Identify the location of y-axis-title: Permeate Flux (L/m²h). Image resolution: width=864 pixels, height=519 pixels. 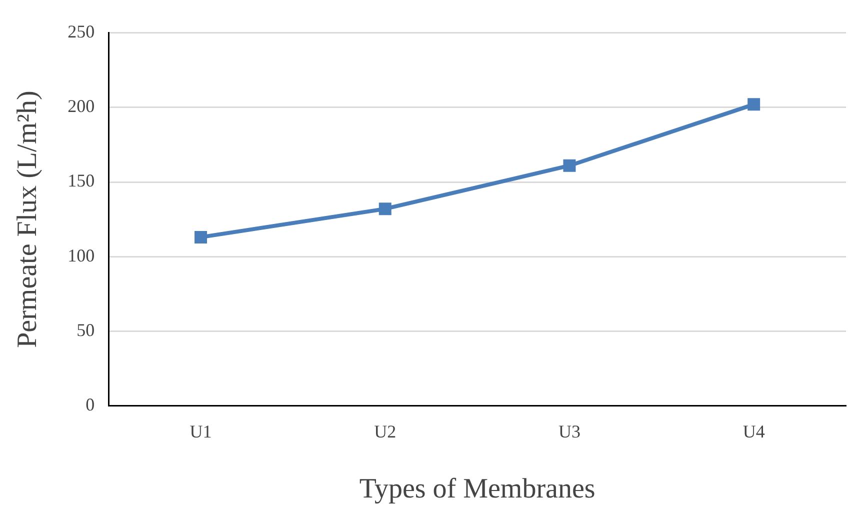
(28, 219).